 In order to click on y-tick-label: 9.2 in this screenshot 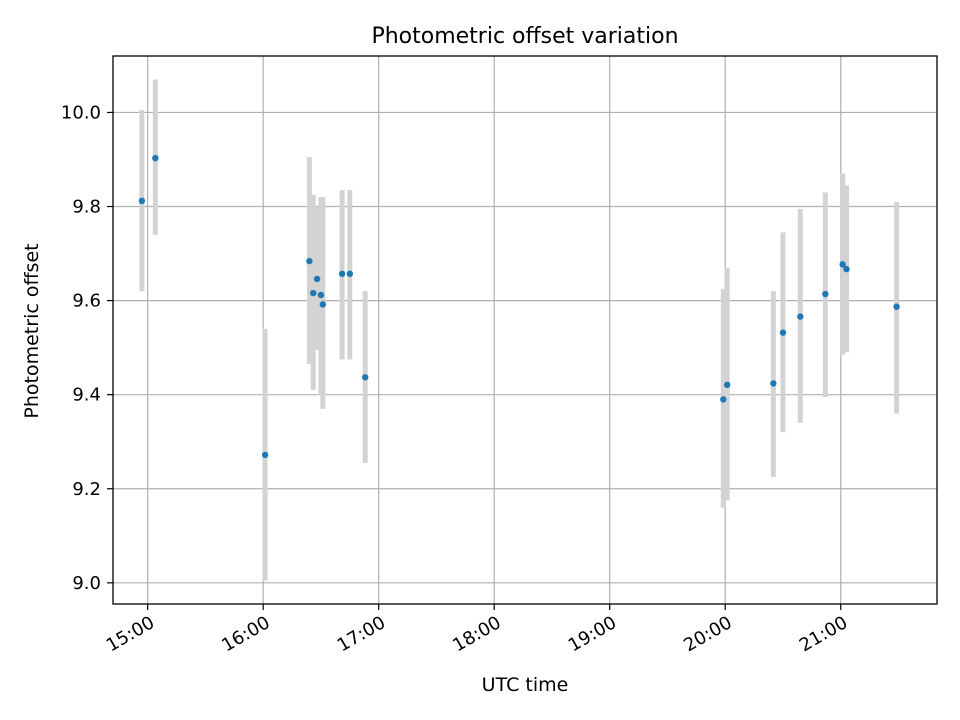, I will do `click(86, 489)`.